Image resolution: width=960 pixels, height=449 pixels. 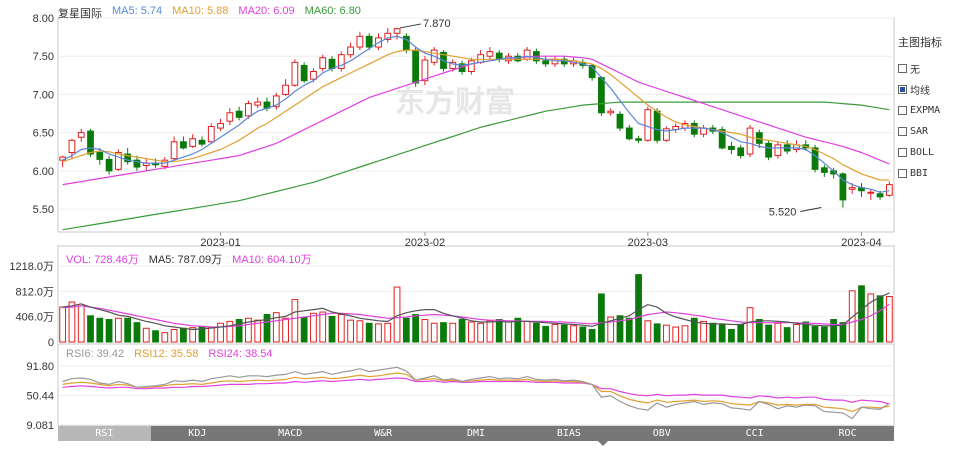 What do you see at coordinates (603, 443) in the screenshot?
I see `tab-more-arrow-icon` at bounding box center [603, 443].